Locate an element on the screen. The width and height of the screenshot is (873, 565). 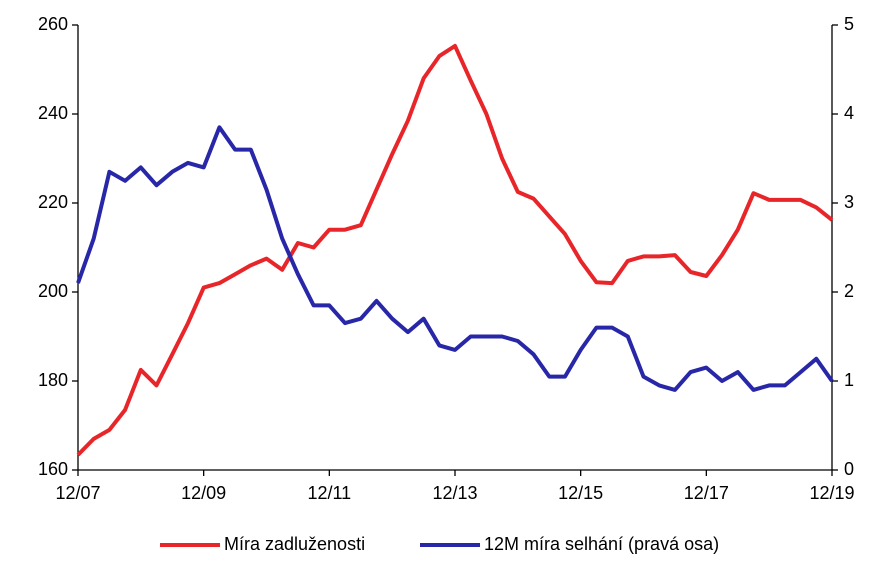
y2-tick-label: 5 is located at coordinates (849, 24).